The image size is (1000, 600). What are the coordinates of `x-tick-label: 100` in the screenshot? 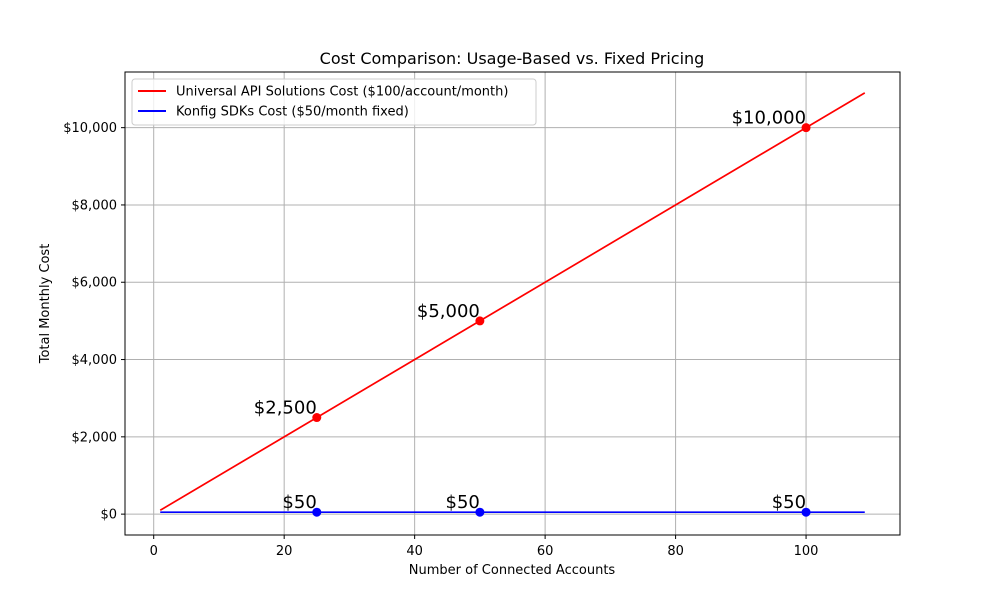 It's located at (806, 551).